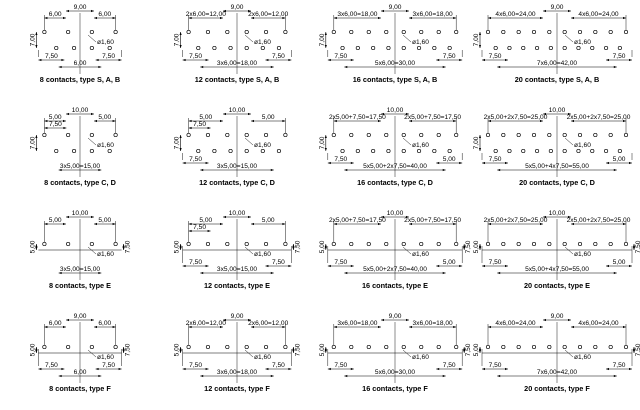 The height and width of the screenshot is (410, 640). I want to click on top-center-dimension-label: 9,00, so click(557, 7).